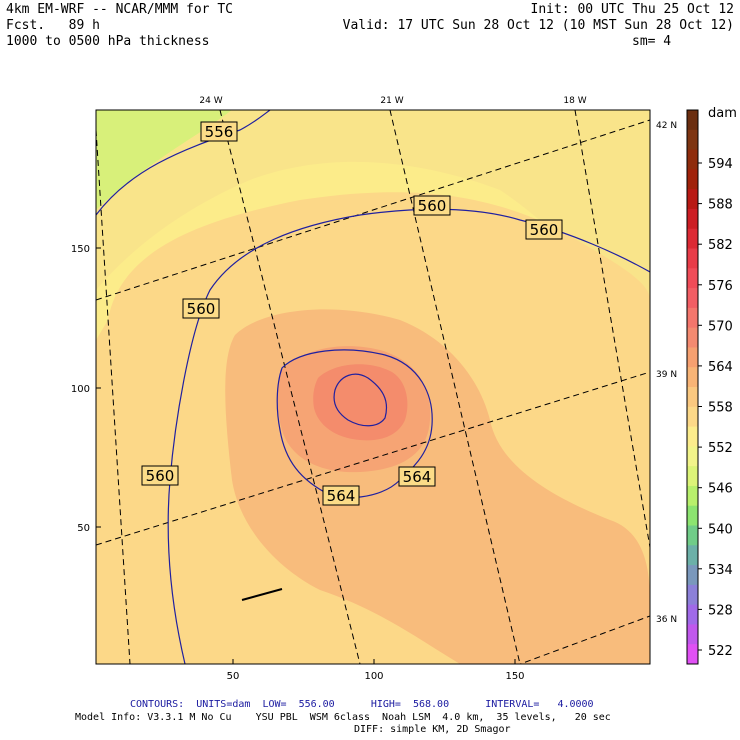  Describe the element at coordinates (720, 286) in the screenshot. I see `colorbar-label: 576` at that location.